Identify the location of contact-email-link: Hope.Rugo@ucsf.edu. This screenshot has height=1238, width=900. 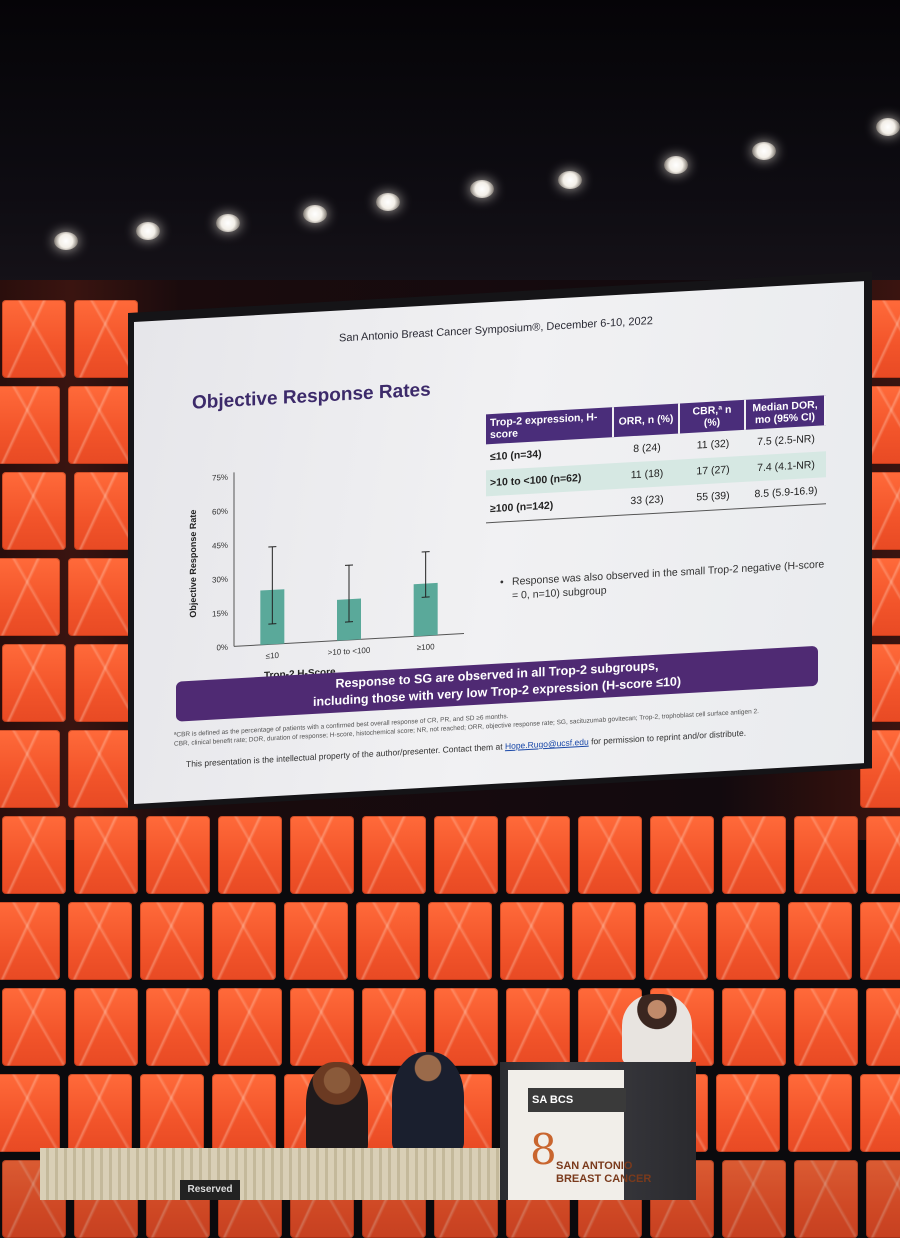
(547, 744).